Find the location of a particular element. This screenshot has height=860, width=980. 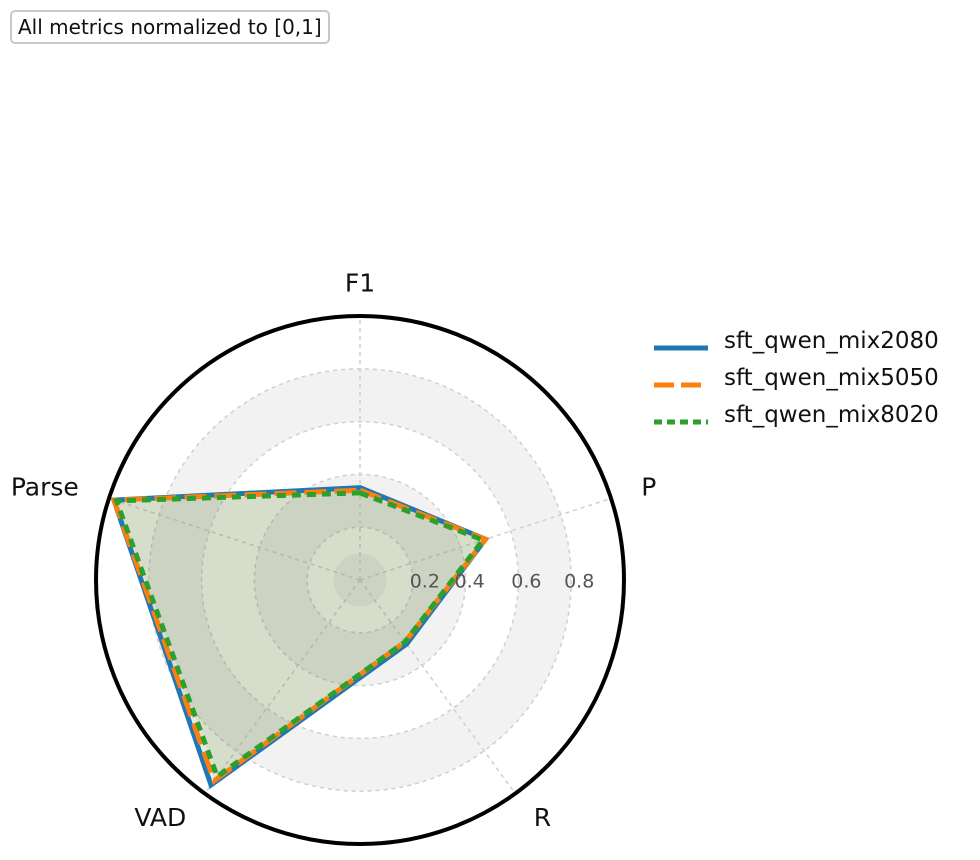

legend-label: sft_qwen_mix5050 is located at coordinates (831, 377).